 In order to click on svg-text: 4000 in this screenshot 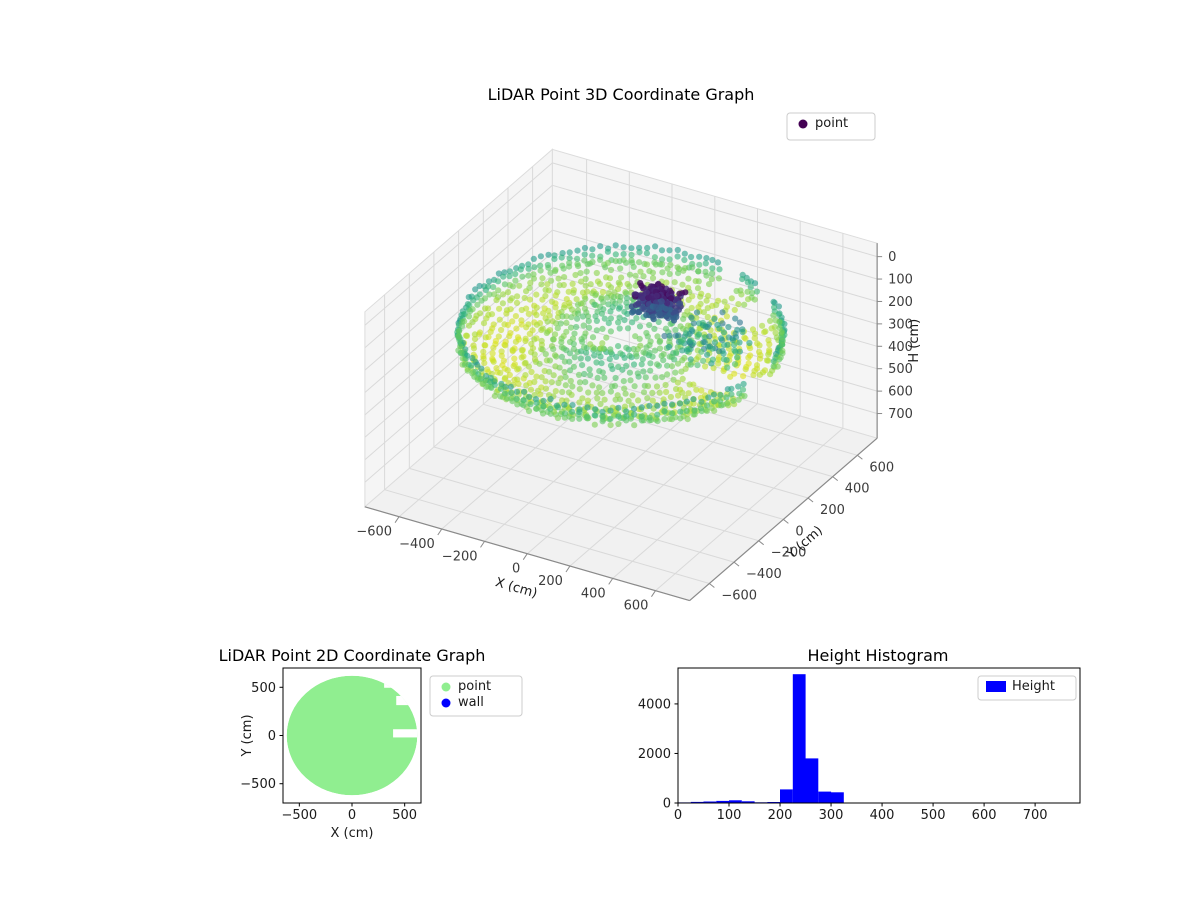, I will do `click(654, 704)`.